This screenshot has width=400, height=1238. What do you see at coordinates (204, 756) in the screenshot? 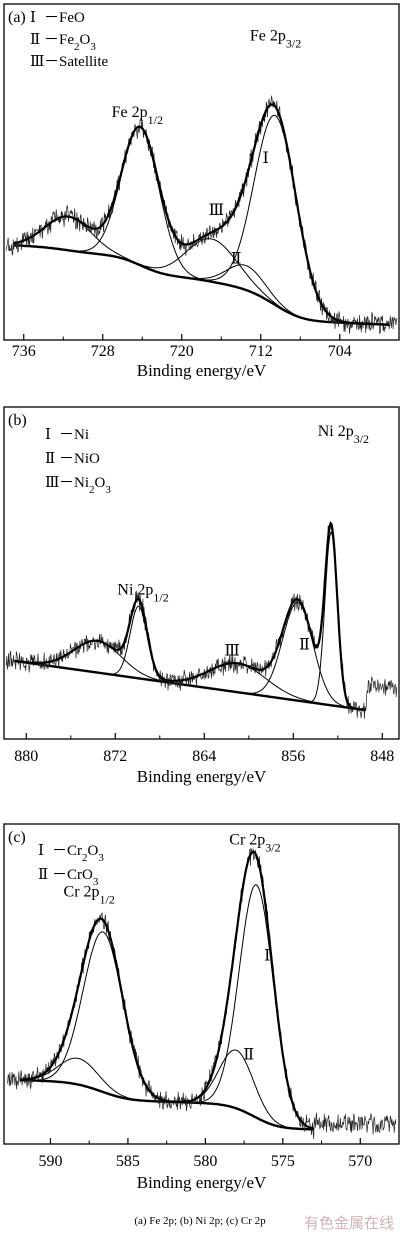
I see `x-tick-label: 864` at bounding box center [204, 756].